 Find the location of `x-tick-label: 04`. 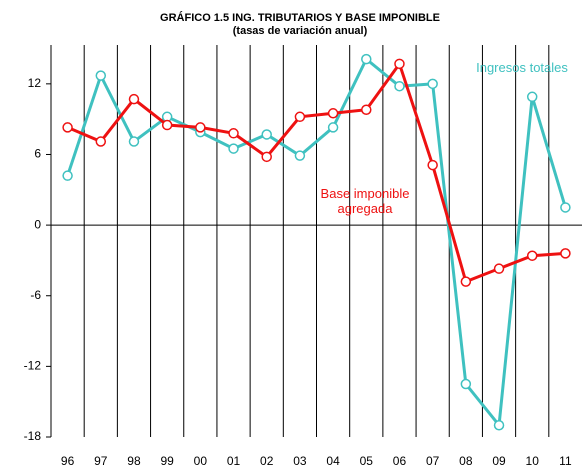

x-tick-label: 04 is located at coordinates (333, 461).